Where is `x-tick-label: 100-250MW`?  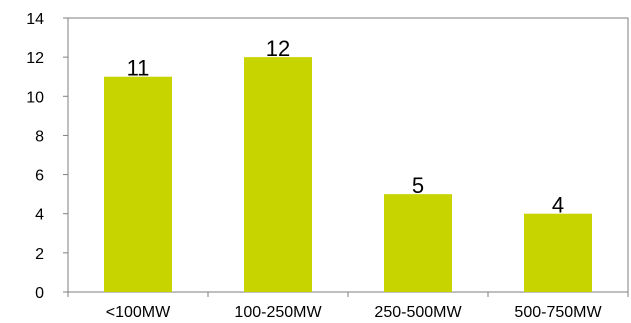
x-tick-label: 100-250MW is located at coordinates (278, 312).